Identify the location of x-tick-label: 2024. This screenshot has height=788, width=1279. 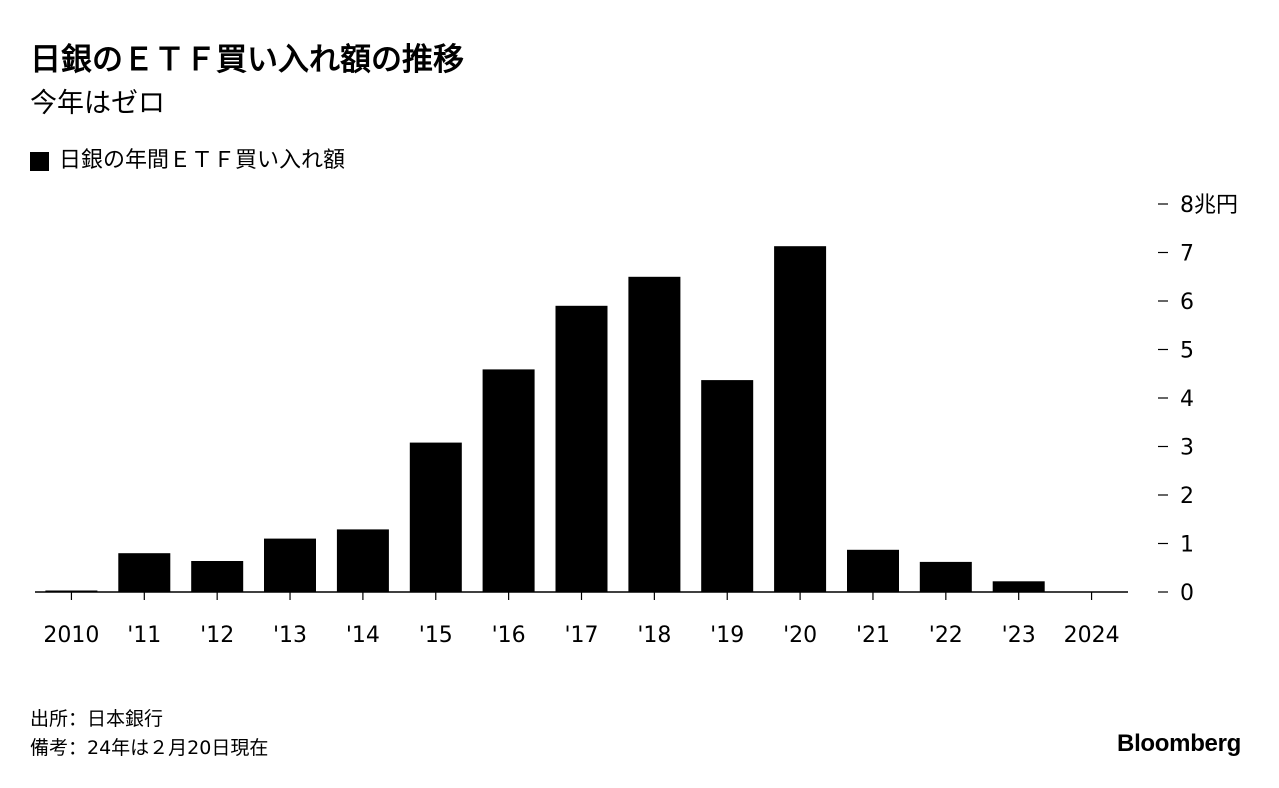
(1092, 635).